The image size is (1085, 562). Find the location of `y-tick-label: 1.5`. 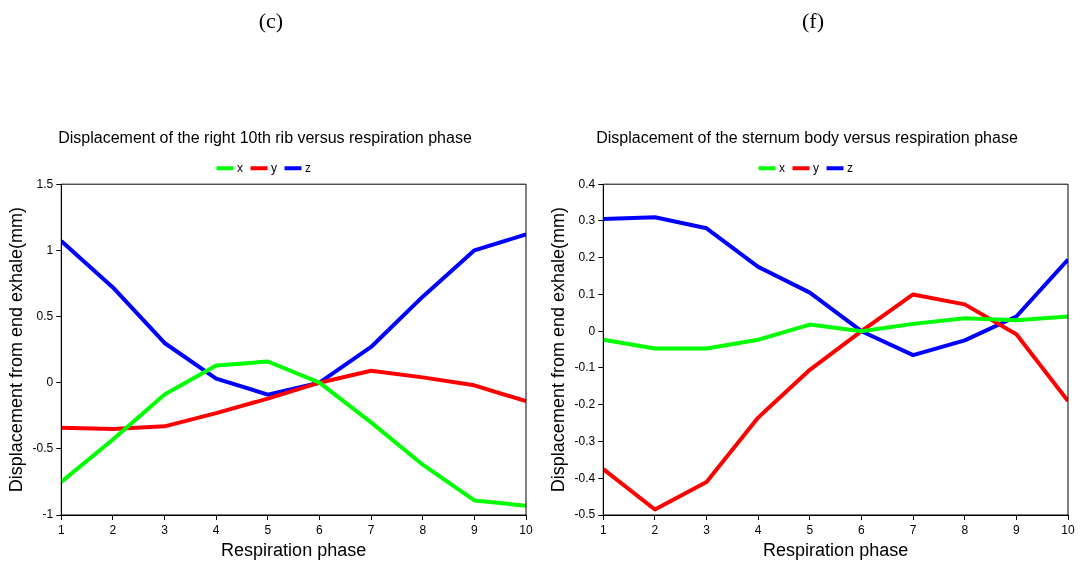

y-tick-label: 1.5 is located at coordinates (45, 183).